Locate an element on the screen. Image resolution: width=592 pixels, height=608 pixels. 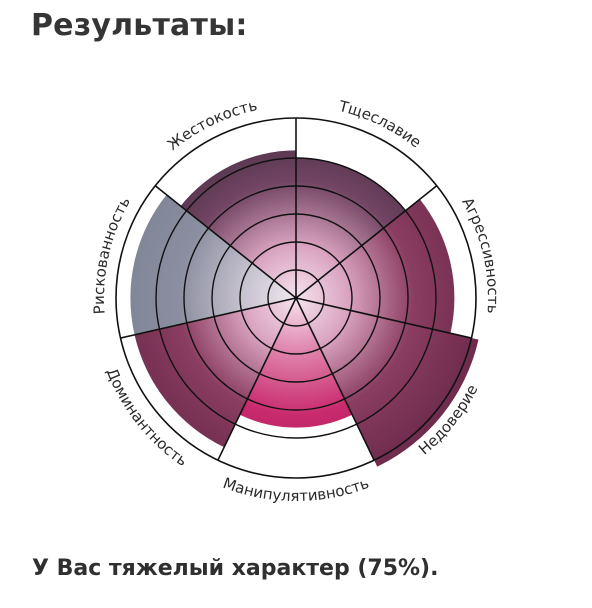
category-label: Агрессивность is located at coordinates (480, 254).